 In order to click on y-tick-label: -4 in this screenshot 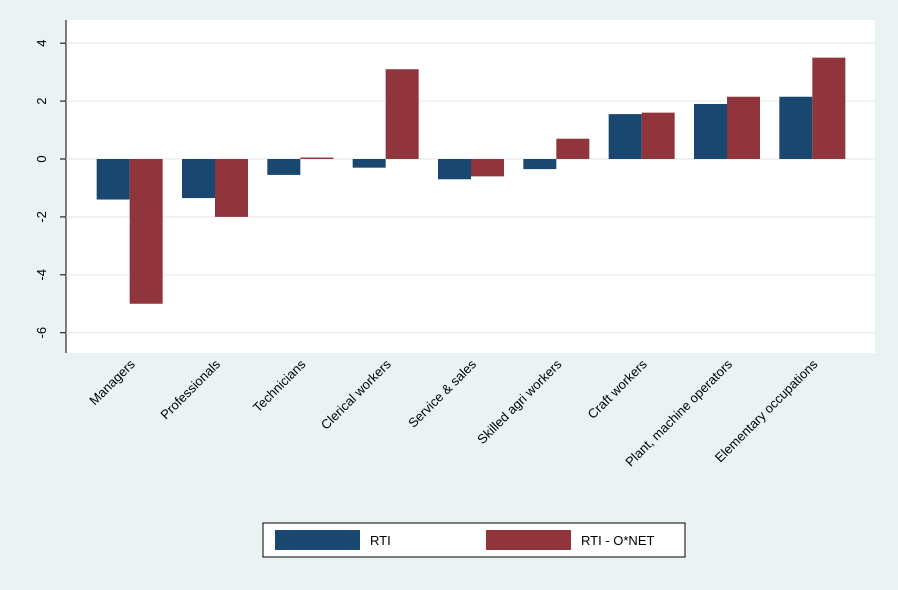, I will do `click(41, 275)`.